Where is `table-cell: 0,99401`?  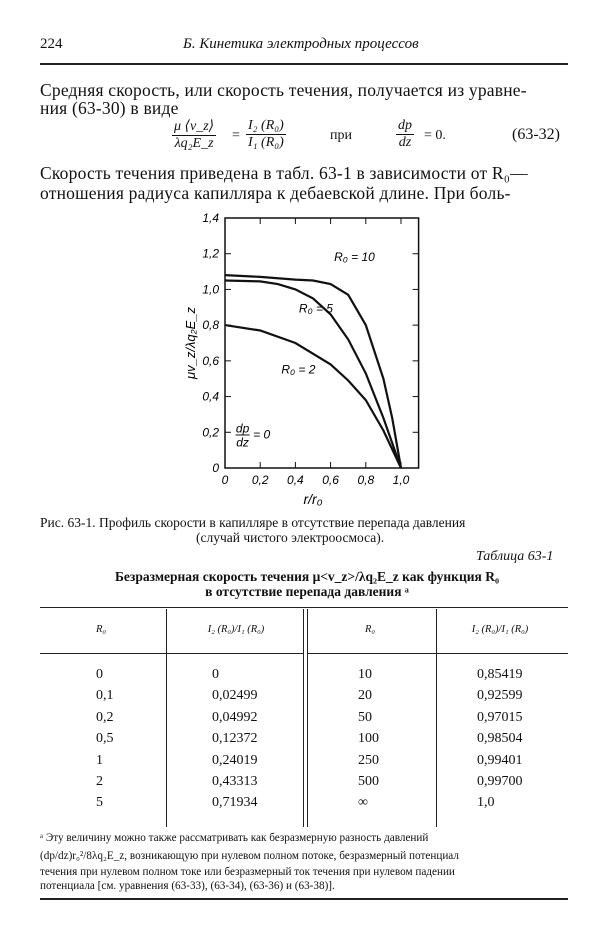
table-cell: 0,99401 is located at coordinates (500, 760).